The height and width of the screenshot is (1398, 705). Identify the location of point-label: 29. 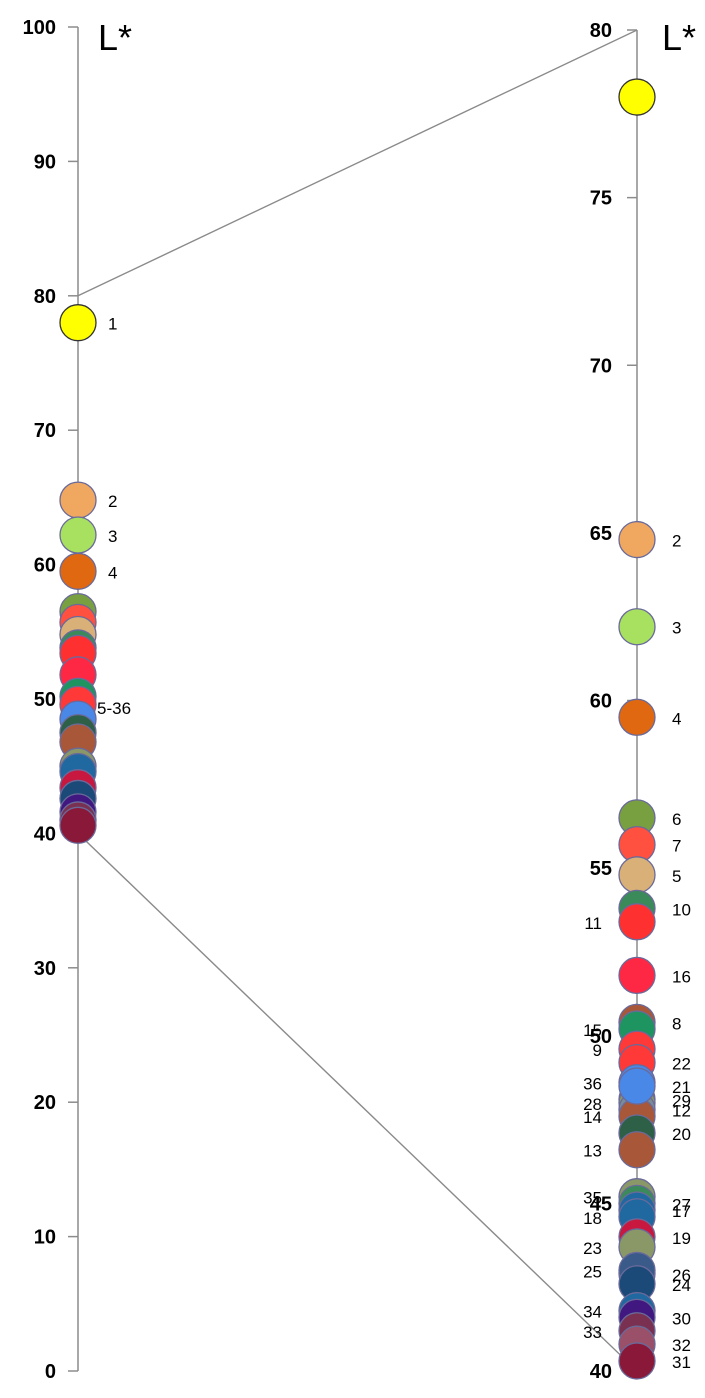
(681, 1100).